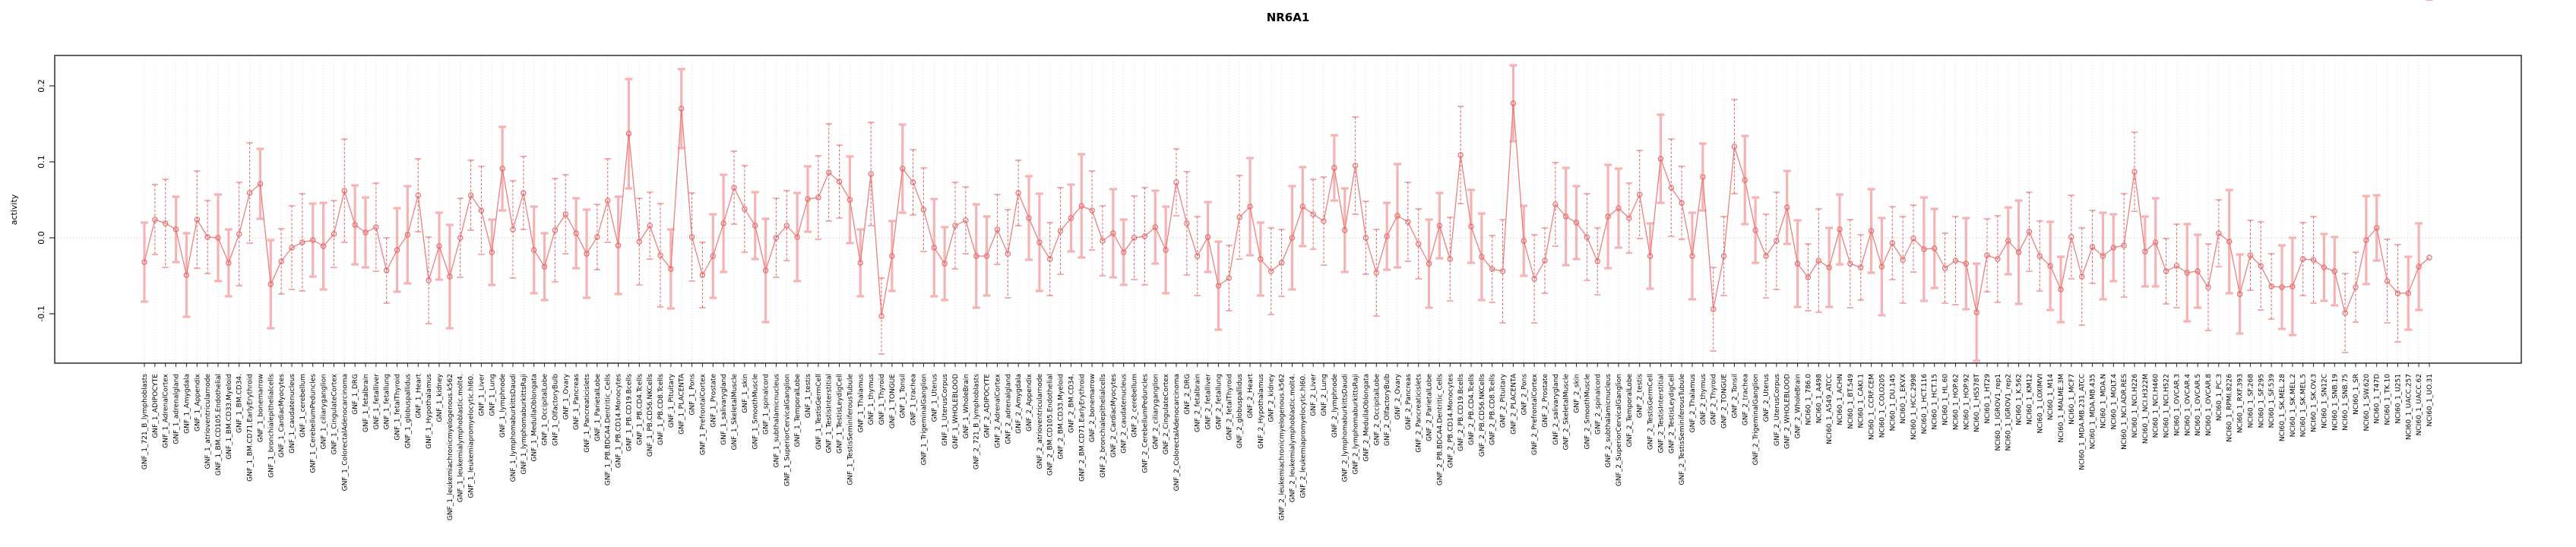 This screenshot has width=2576, height=547. What do you see at coordinates (1577, 393) in the screenshot?
I see `x-tick-label: GNF_2_skin` at bounding box center [1577, 393].